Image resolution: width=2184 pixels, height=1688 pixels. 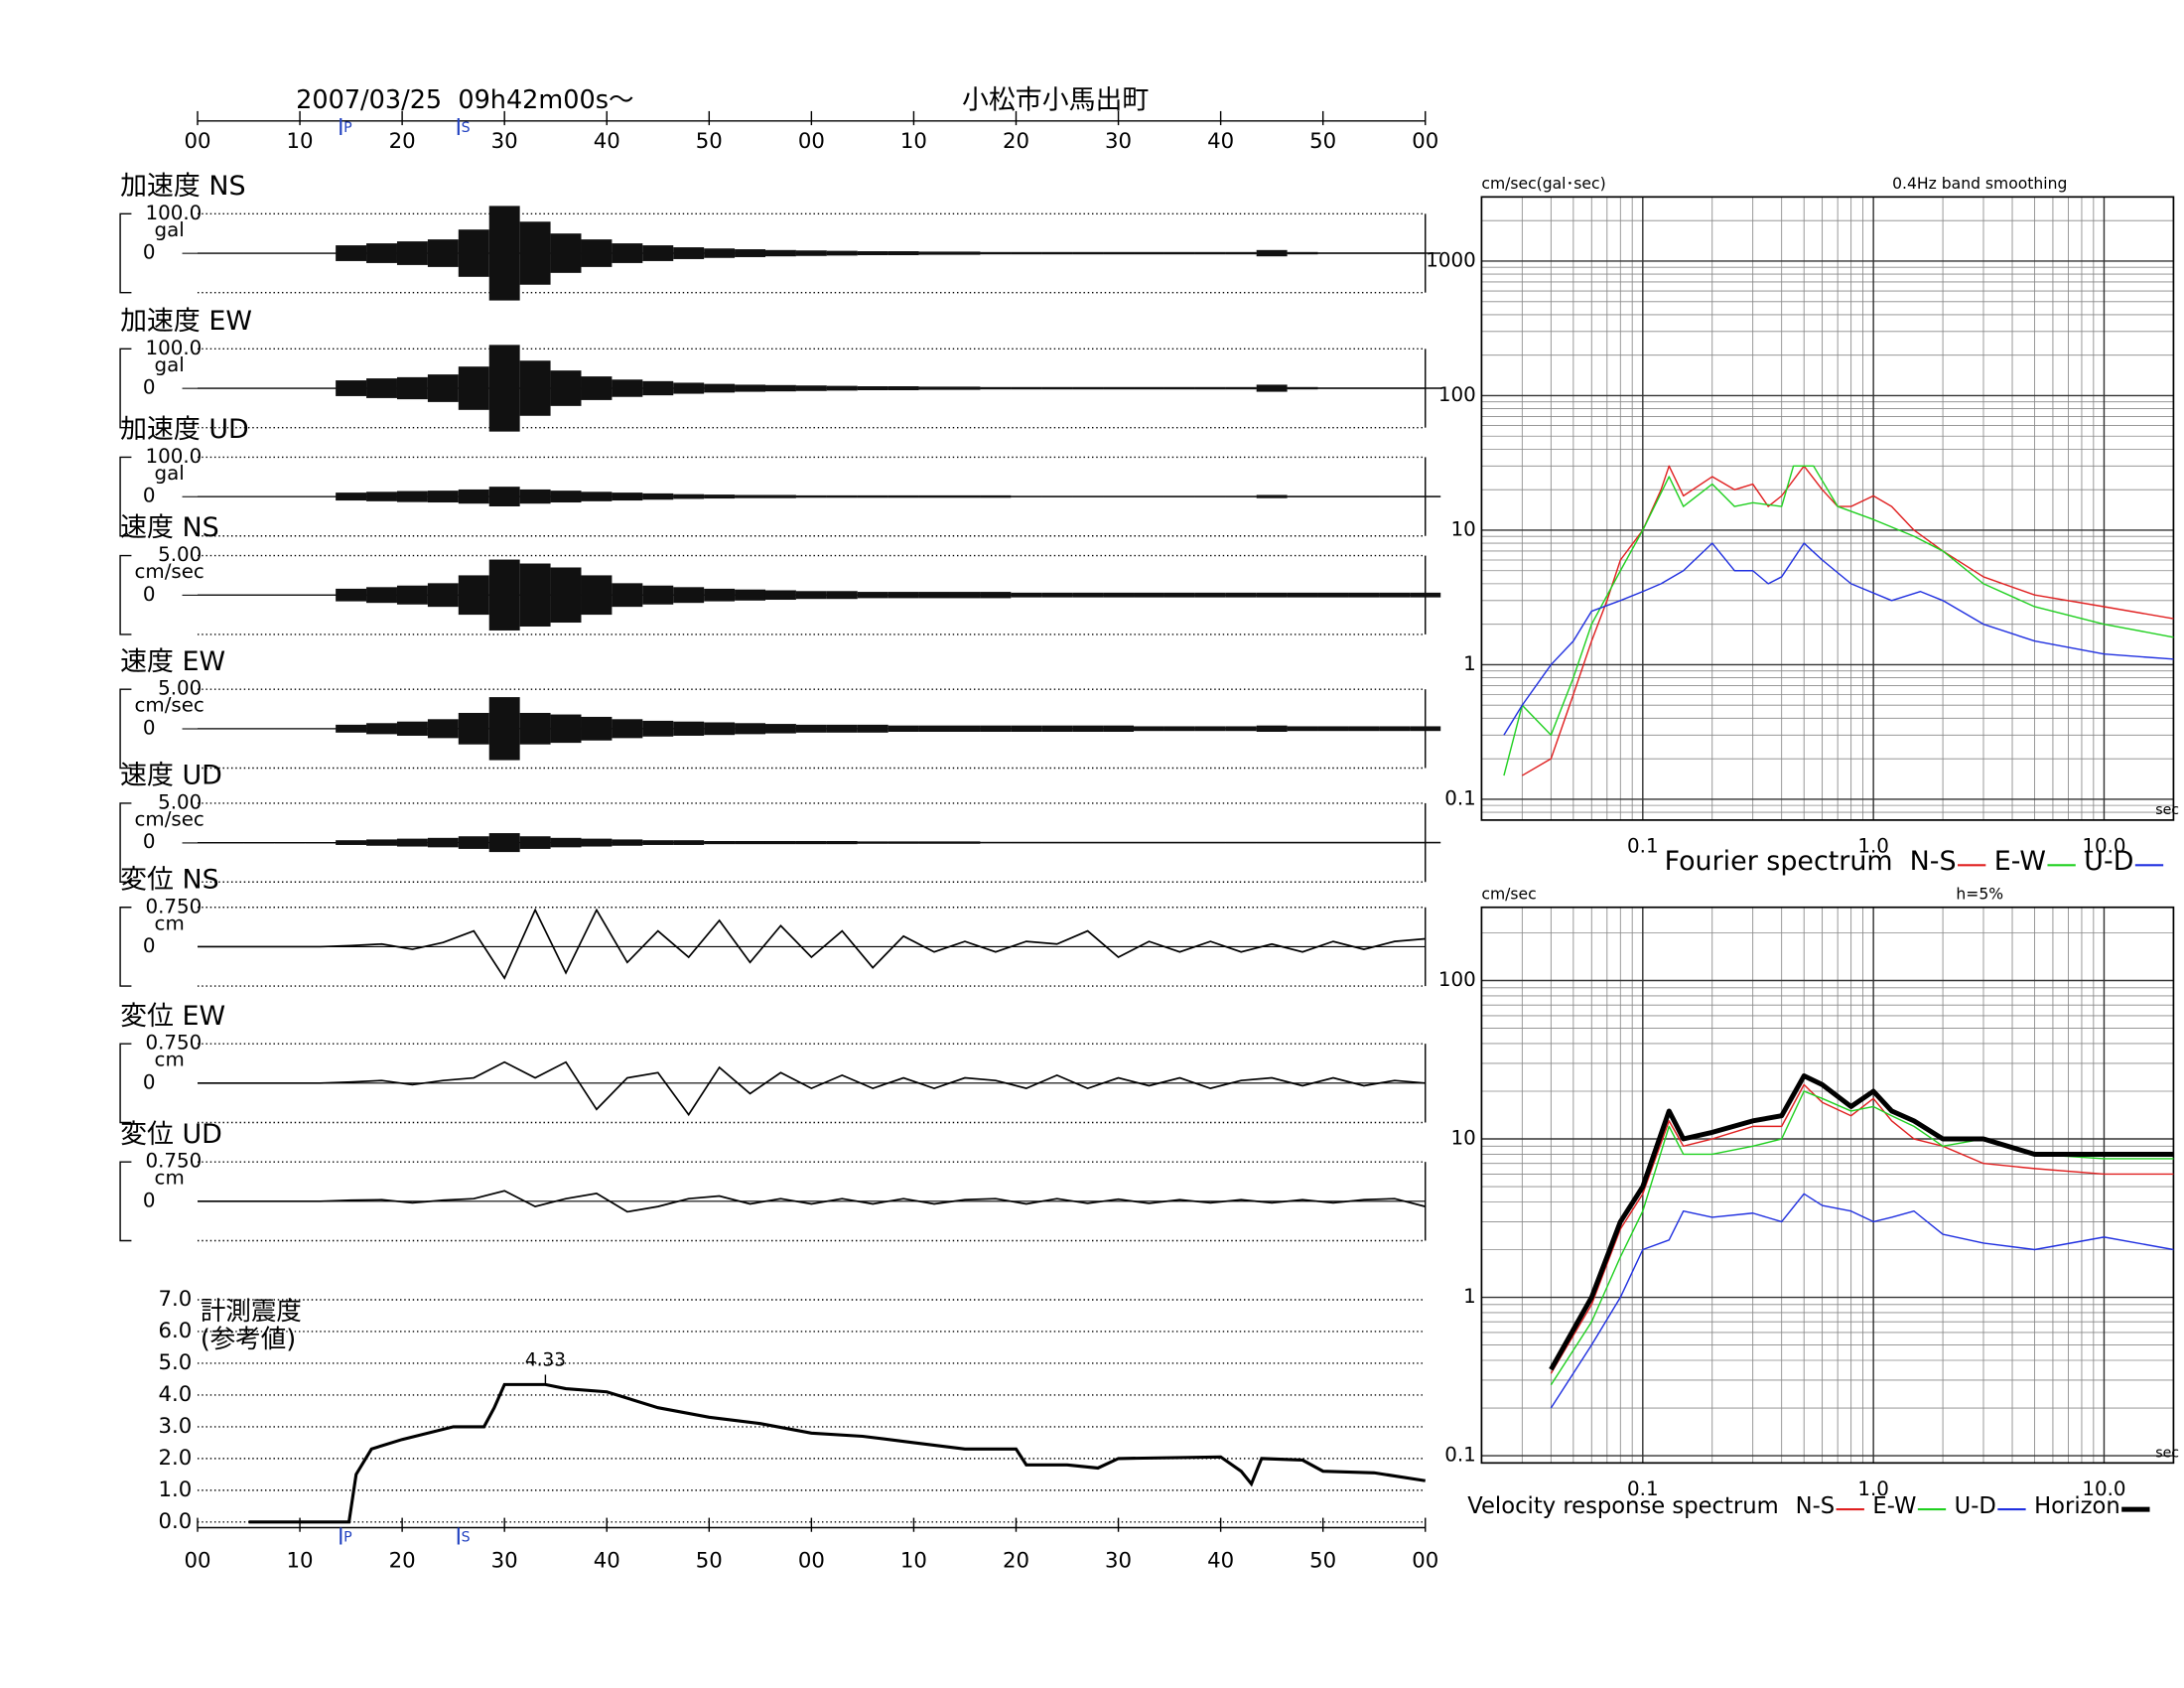 What do you see at coordinates (1873, 845) in the screenshot?
I see `x-tick-label: 1.0` at bounding box center [1873, 845].